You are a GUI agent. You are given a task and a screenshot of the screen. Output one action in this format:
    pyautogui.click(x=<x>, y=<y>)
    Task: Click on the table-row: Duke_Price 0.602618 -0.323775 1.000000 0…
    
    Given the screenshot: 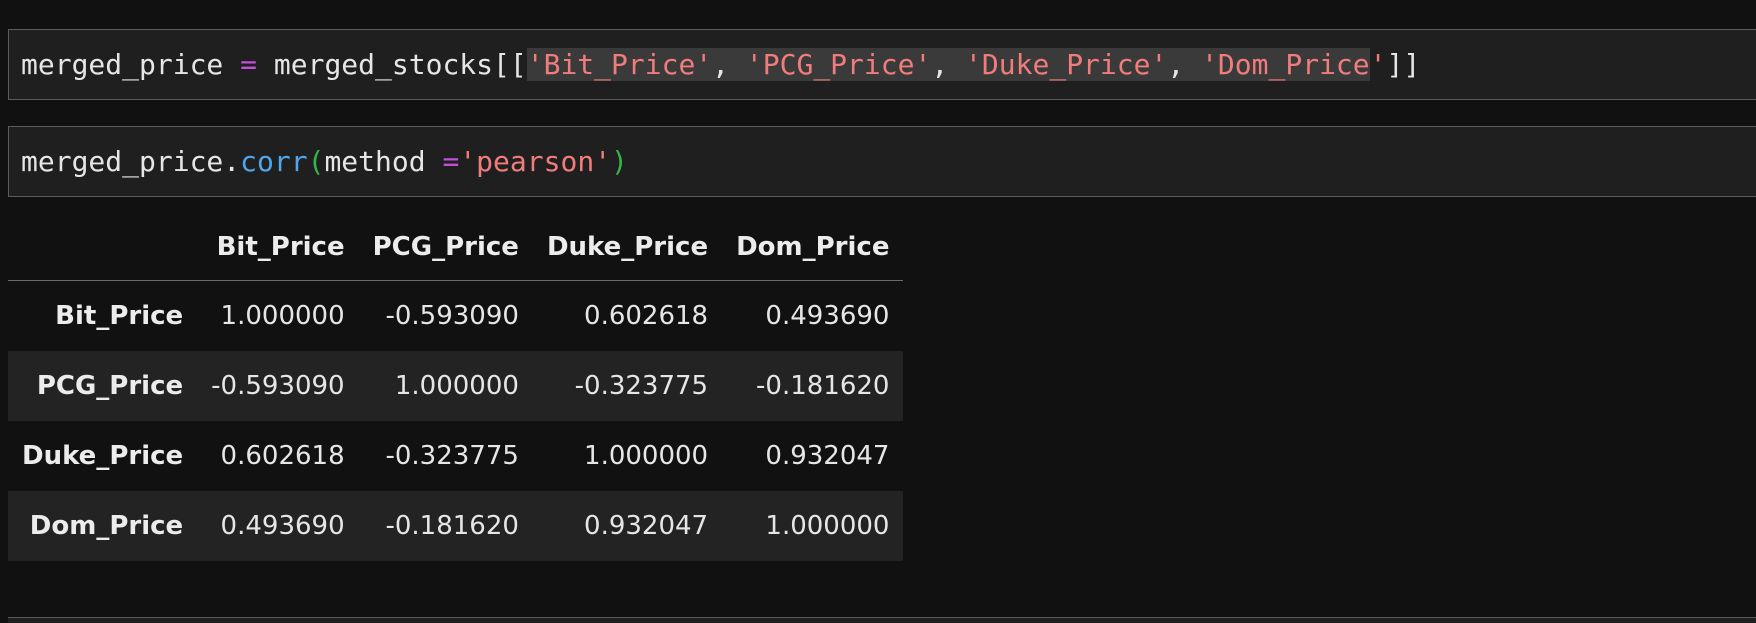 What is the action you would take?
    pyautogui.click(x=455, y=456)
    